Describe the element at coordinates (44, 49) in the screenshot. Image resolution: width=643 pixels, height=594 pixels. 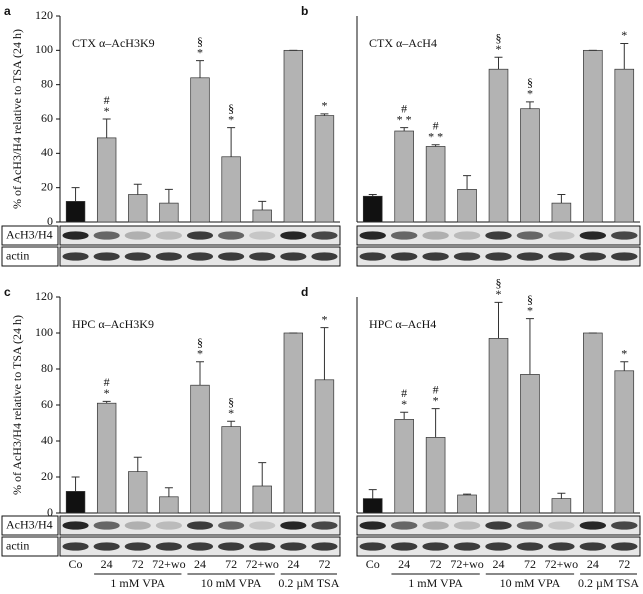
I see `y-tick-label: 100` at that location.